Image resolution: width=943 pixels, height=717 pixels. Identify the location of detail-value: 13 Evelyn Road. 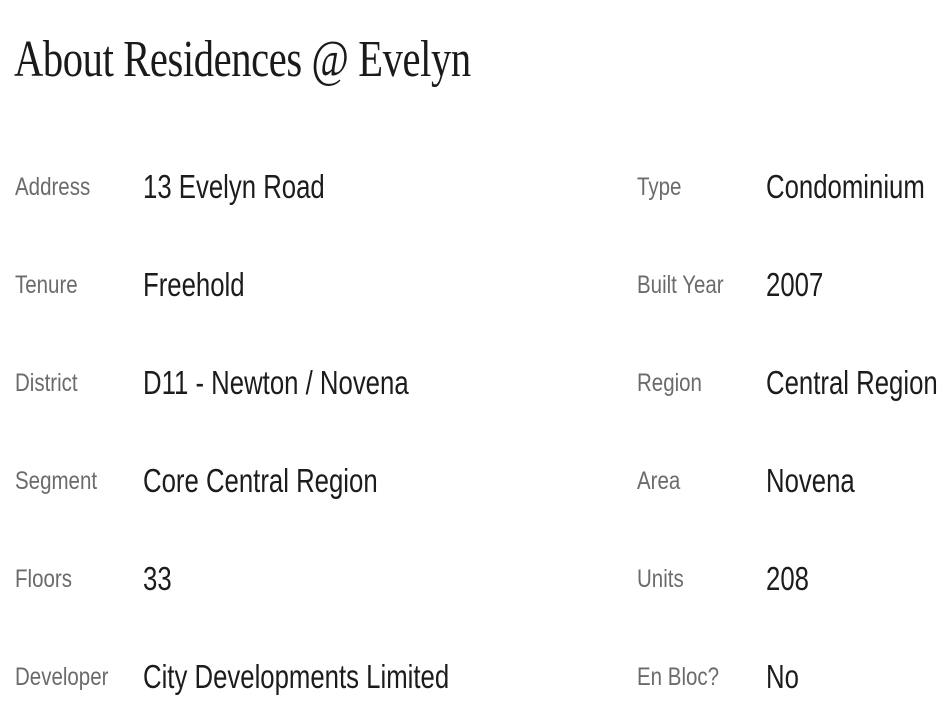
(234, 186).